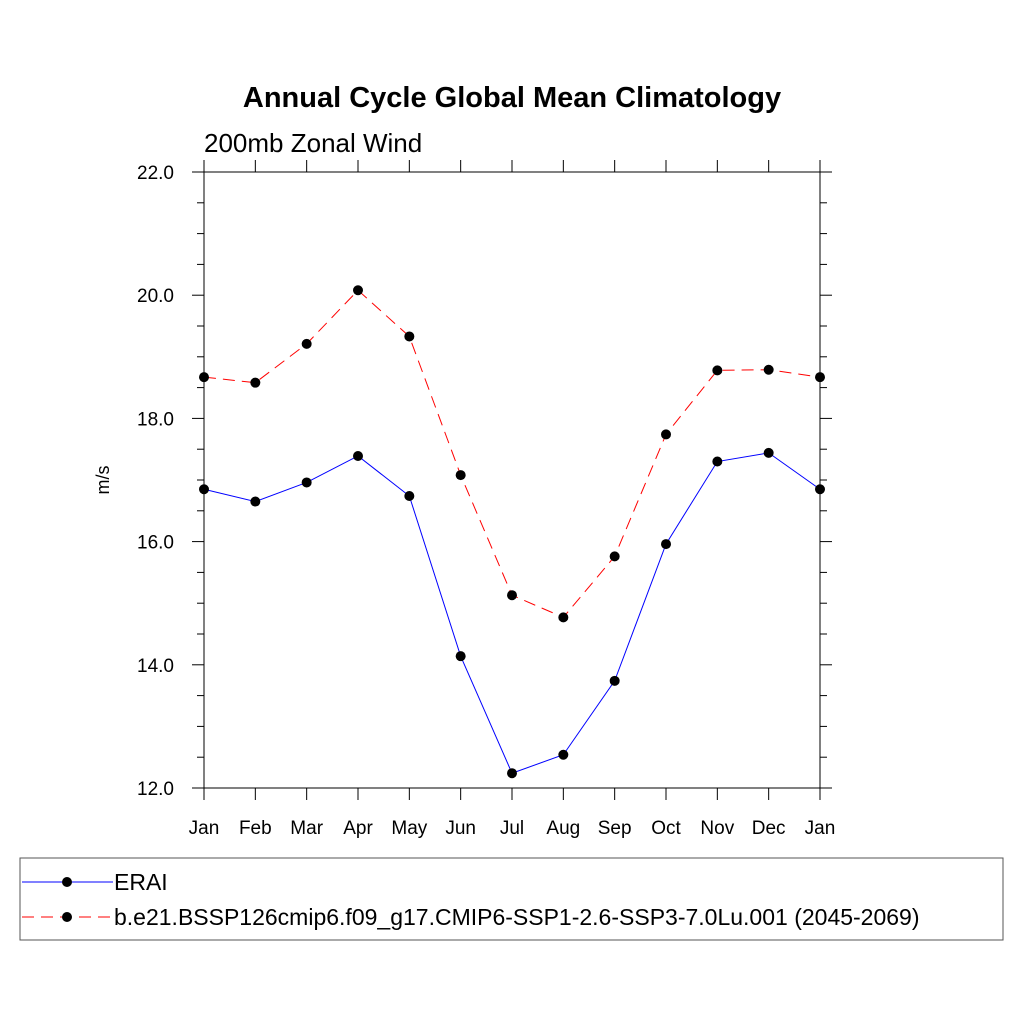 This screenshot has height=1024, width=1024. I want to click on x-tick-label: Feb, so click(255, 828).